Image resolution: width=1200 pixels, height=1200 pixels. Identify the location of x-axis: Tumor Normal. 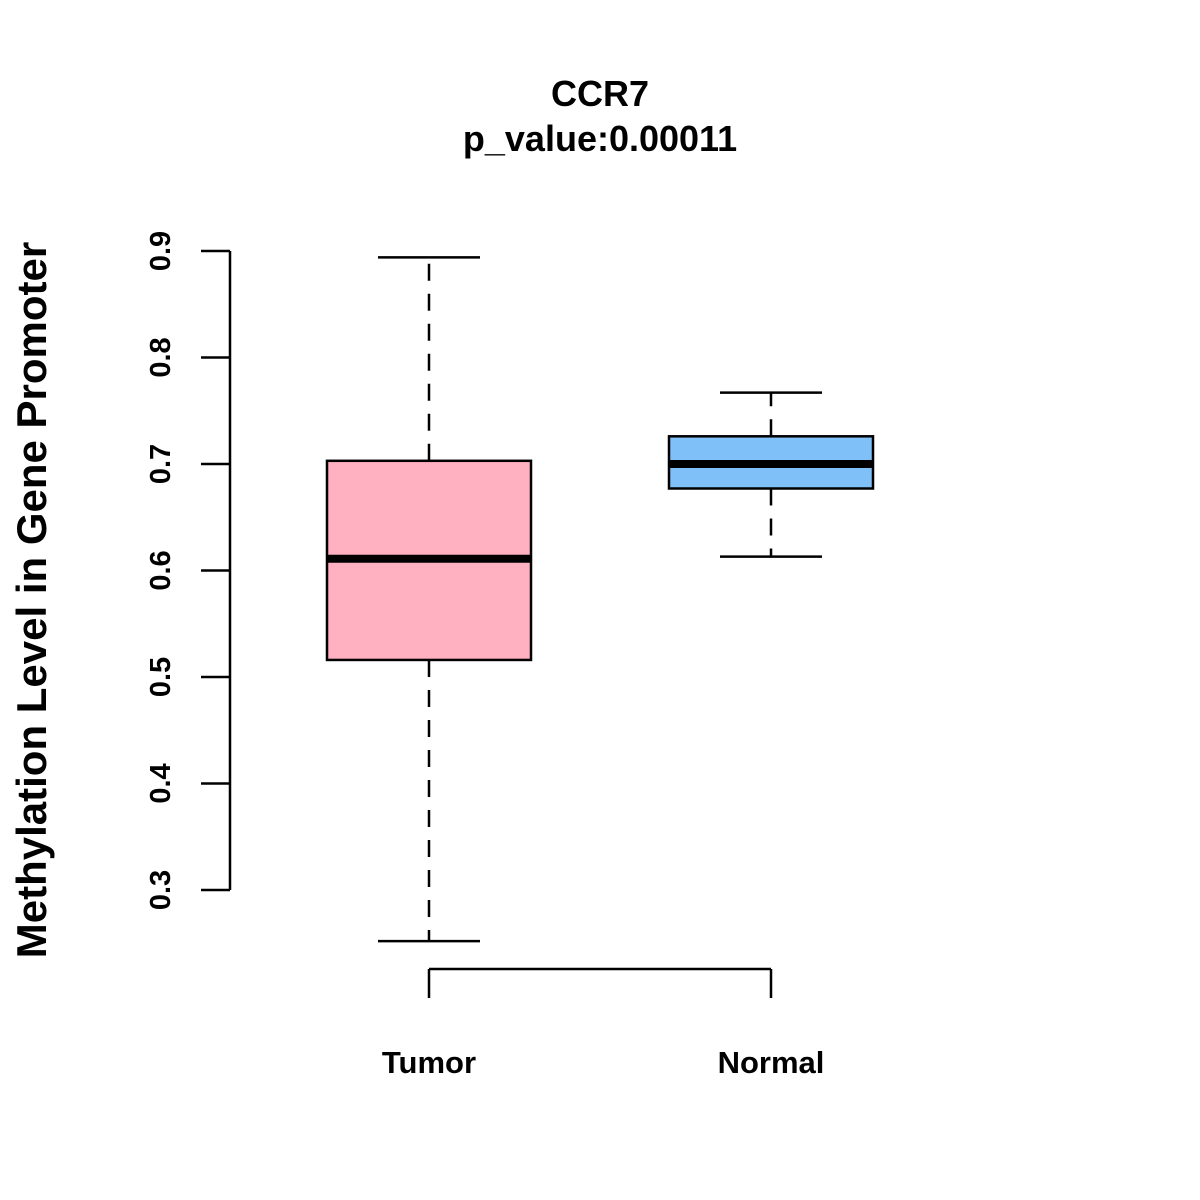
(603, 1023).